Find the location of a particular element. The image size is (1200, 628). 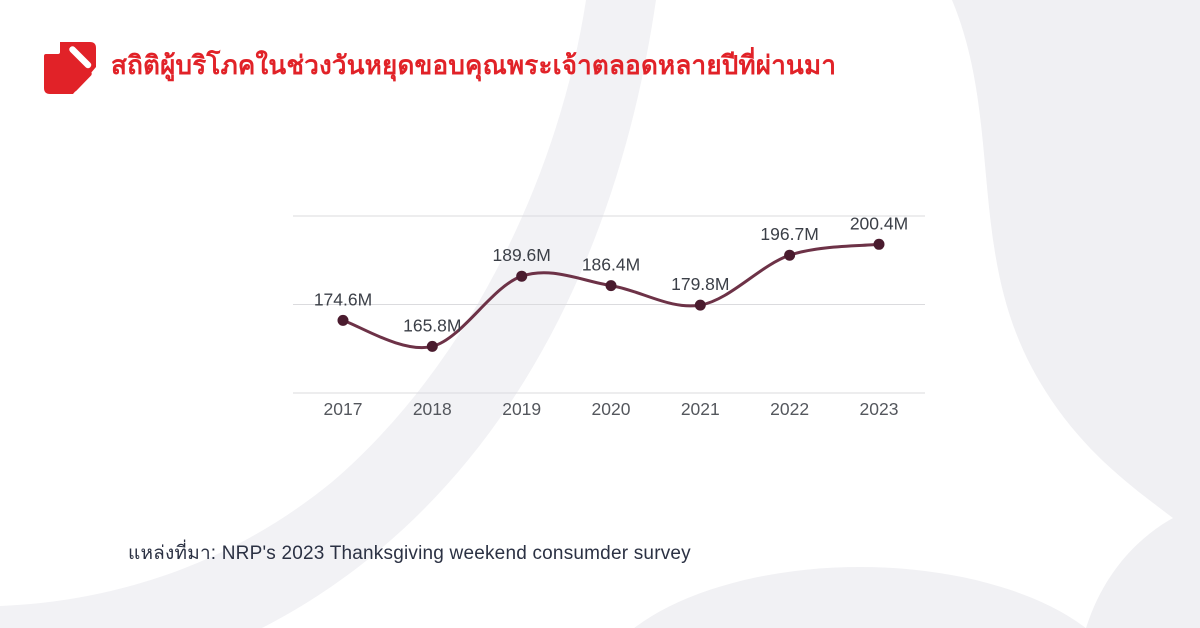

x-axis-label: 2018 is located at coordinates (432, 409).